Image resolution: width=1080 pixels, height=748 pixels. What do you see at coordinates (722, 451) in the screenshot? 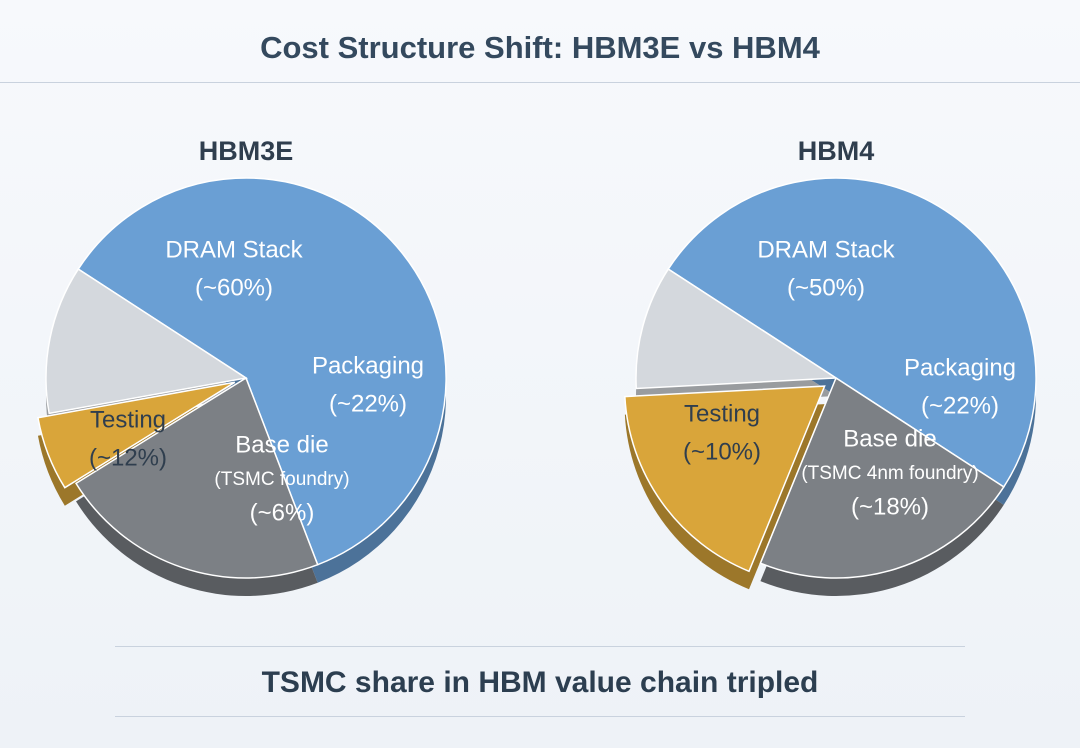
I see `slice-value-label: (~10%)` at bounding box center [722, 451].